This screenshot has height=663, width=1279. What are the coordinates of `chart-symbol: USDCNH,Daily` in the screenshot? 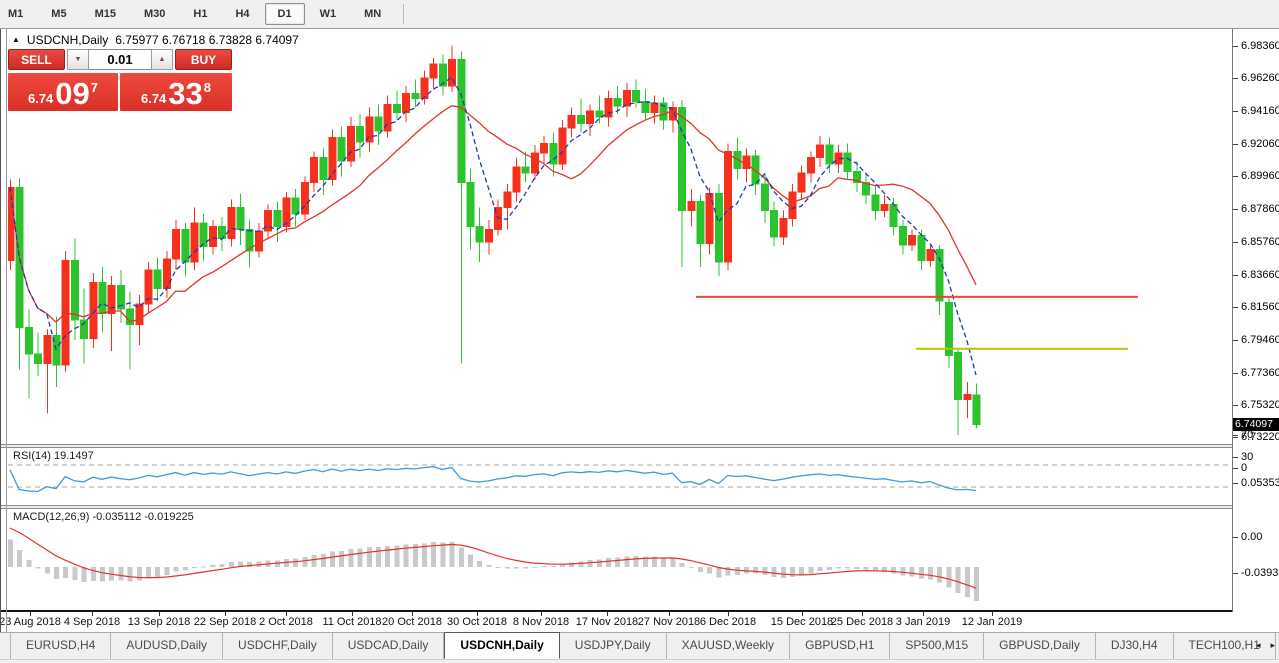 It's located at (67, 40).